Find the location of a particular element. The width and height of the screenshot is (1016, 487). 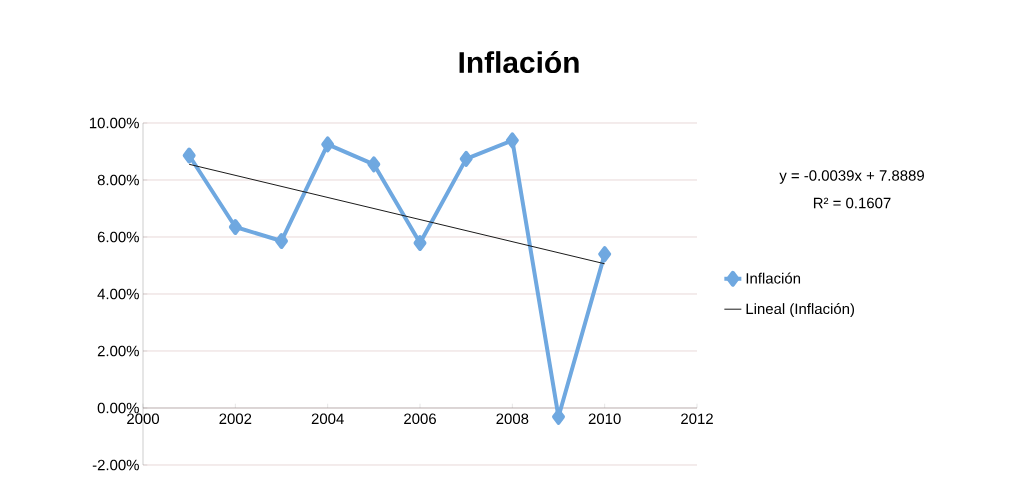

x-tick-label: 2002 is located at coordinates (235, 419).